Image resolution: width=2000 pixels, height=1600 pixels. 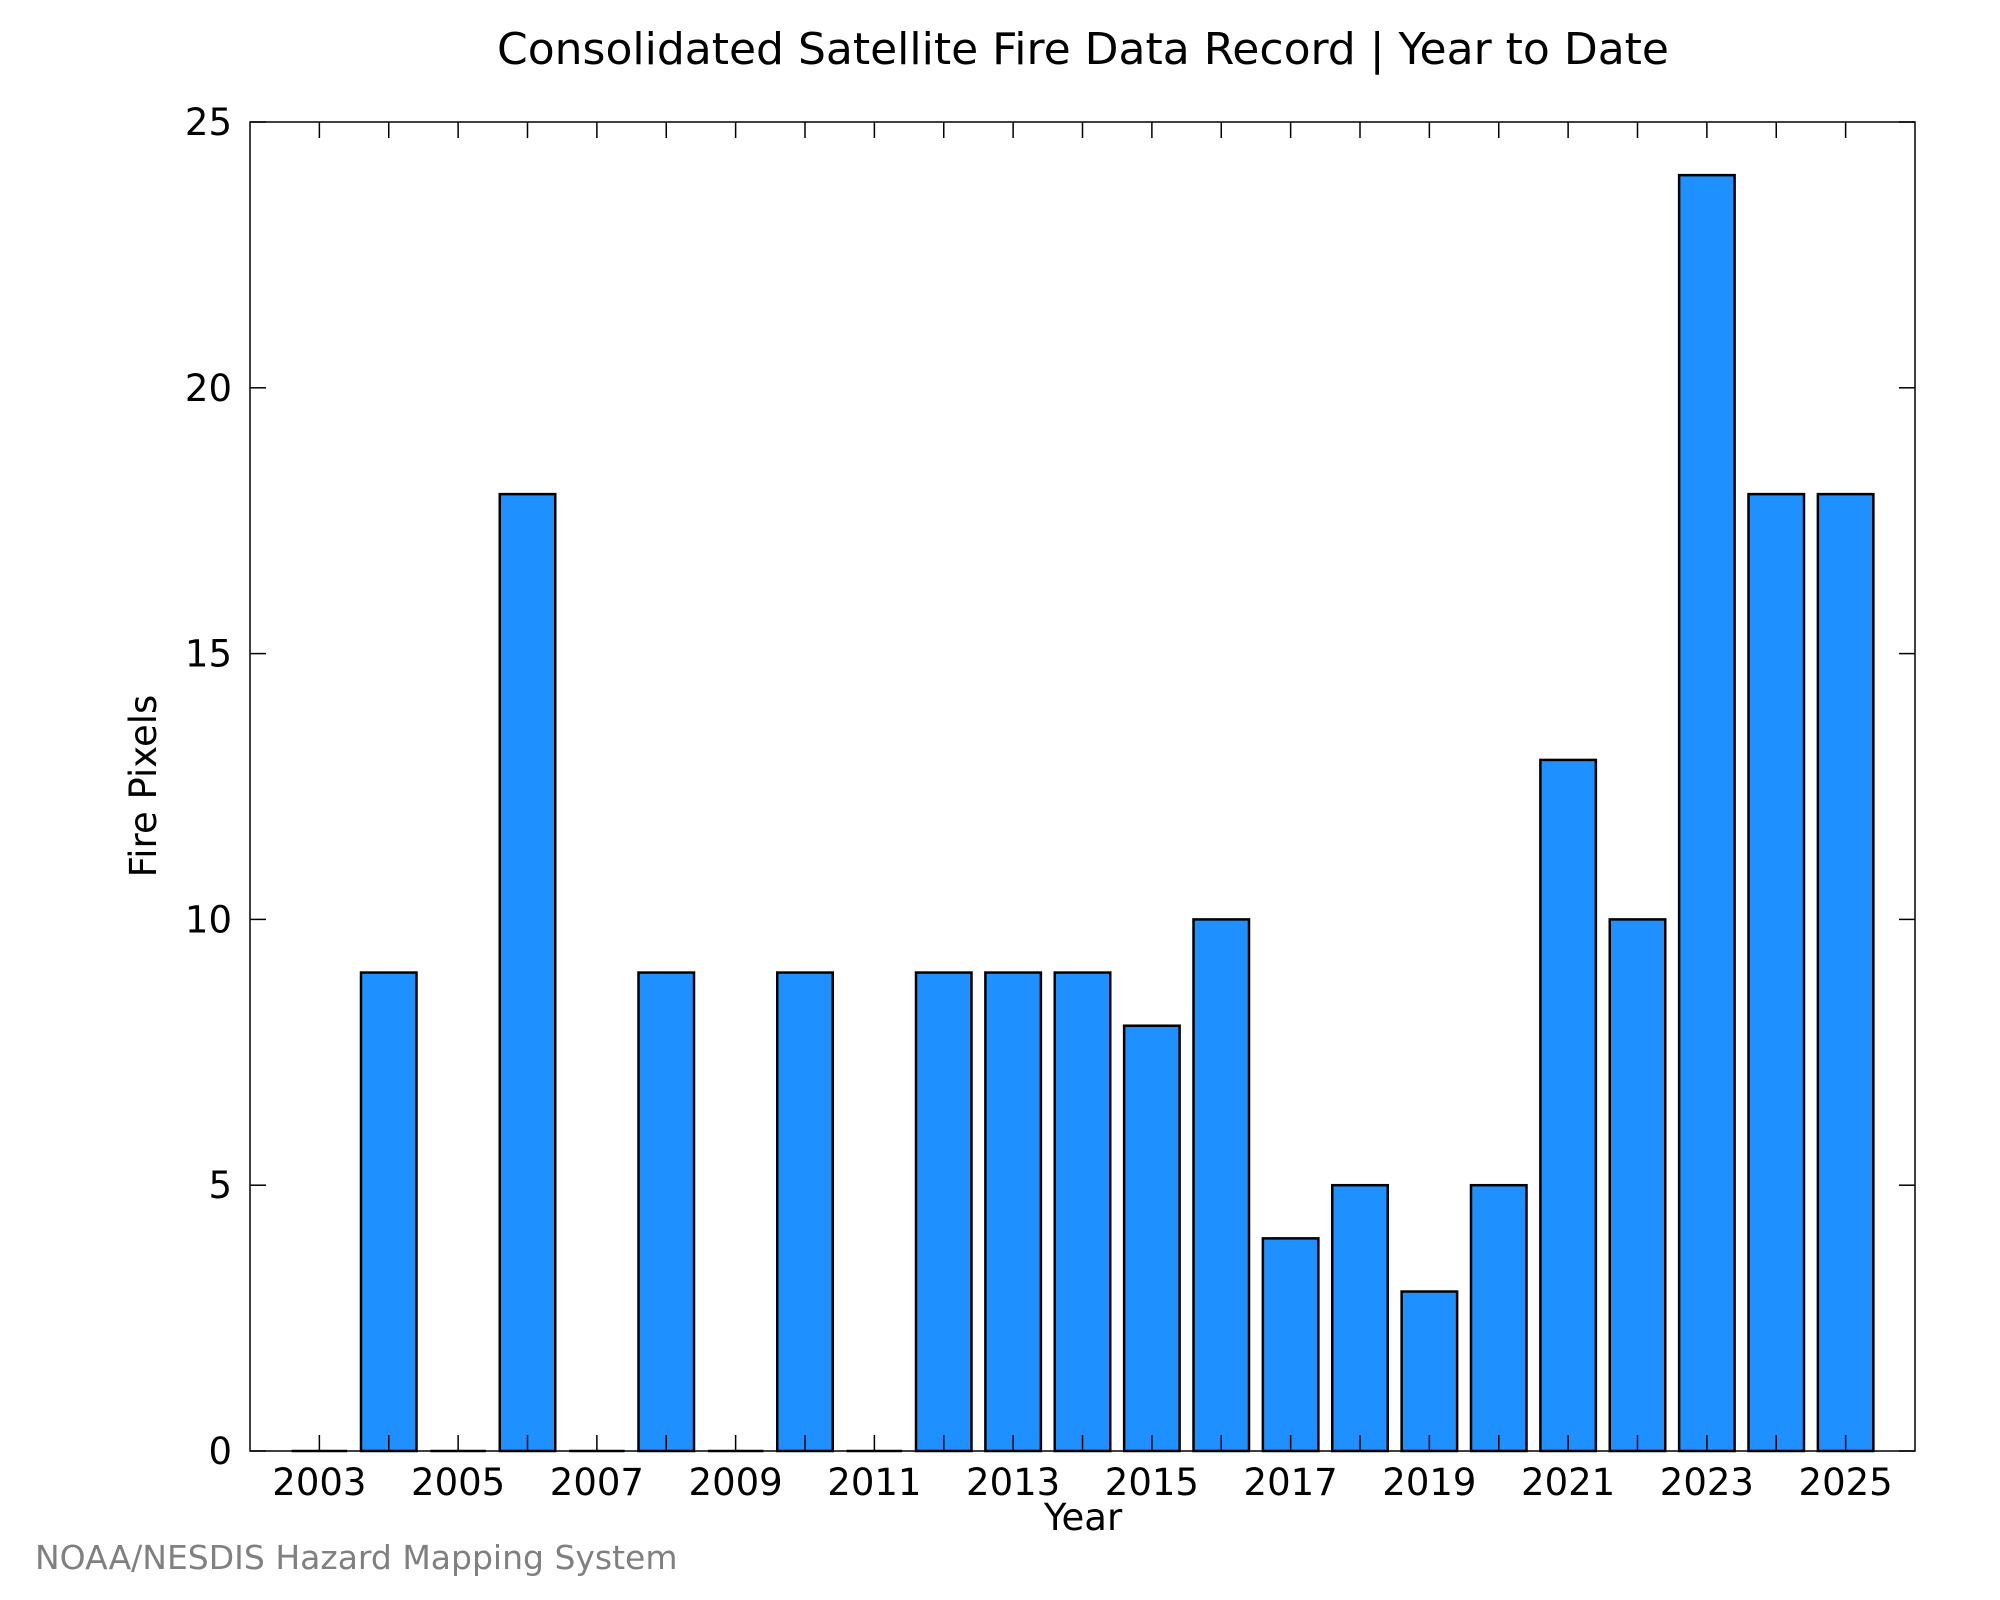 What do you see at coordinates (1846, 1482) in the screenshot?
I see `x-tick-label: 2025` at bounding box center [1846, 1482].